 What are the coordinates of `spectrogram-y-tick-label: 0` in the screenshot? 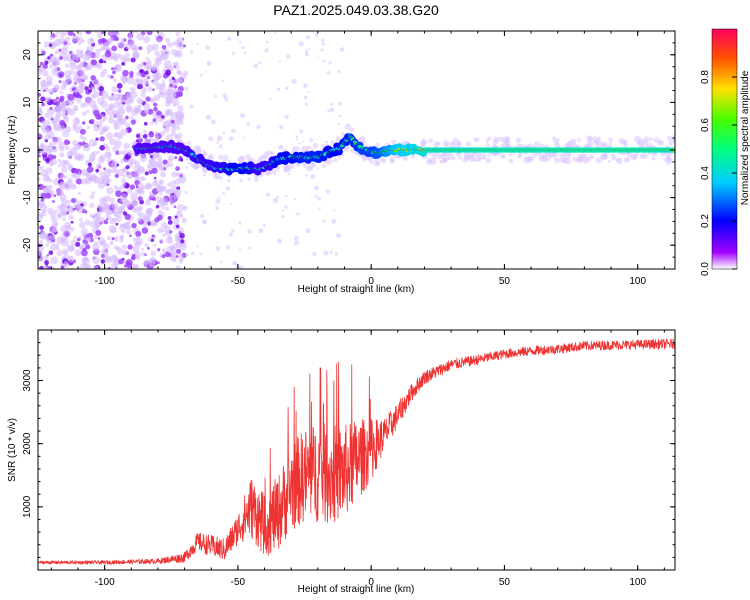 It's located at (27, 150).